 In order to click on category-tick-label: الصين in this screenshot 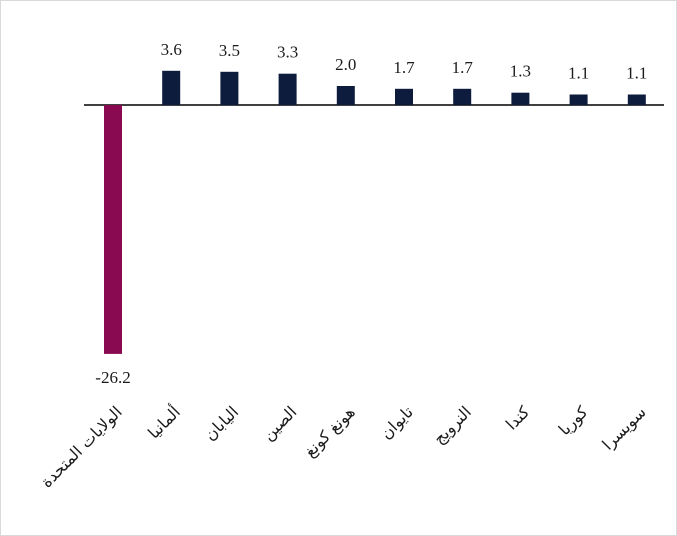, I will do `click(280, 423)`.